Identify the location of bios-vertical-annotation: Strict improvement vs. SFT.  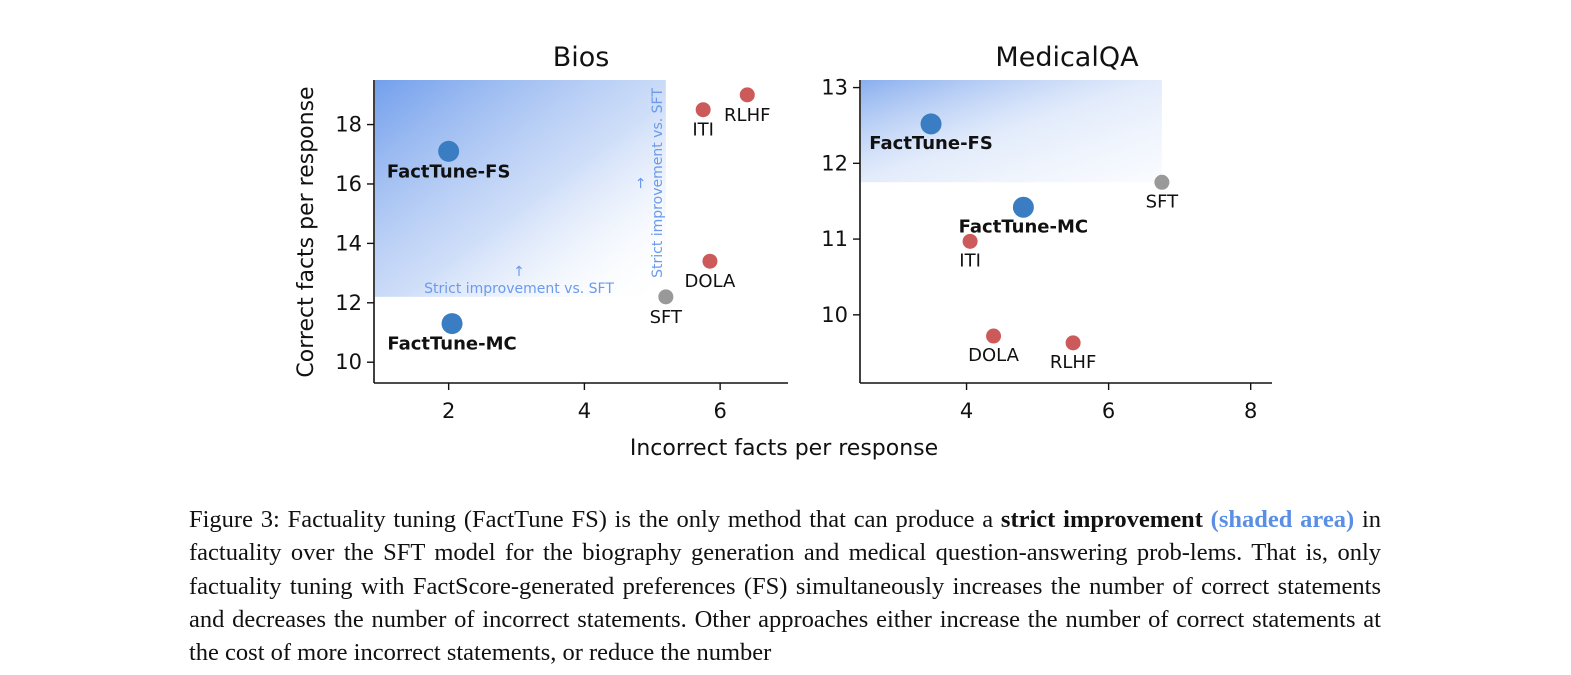
(658, 183).